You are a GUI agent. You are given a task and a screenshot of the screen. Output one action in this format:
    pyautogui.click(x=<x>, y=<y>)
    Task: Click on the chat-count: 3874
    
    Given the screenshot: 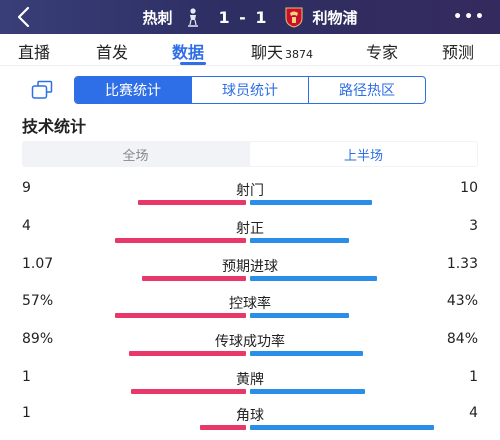 What is the action you would take?
    pyautogui.click(x=299, y=54)
    